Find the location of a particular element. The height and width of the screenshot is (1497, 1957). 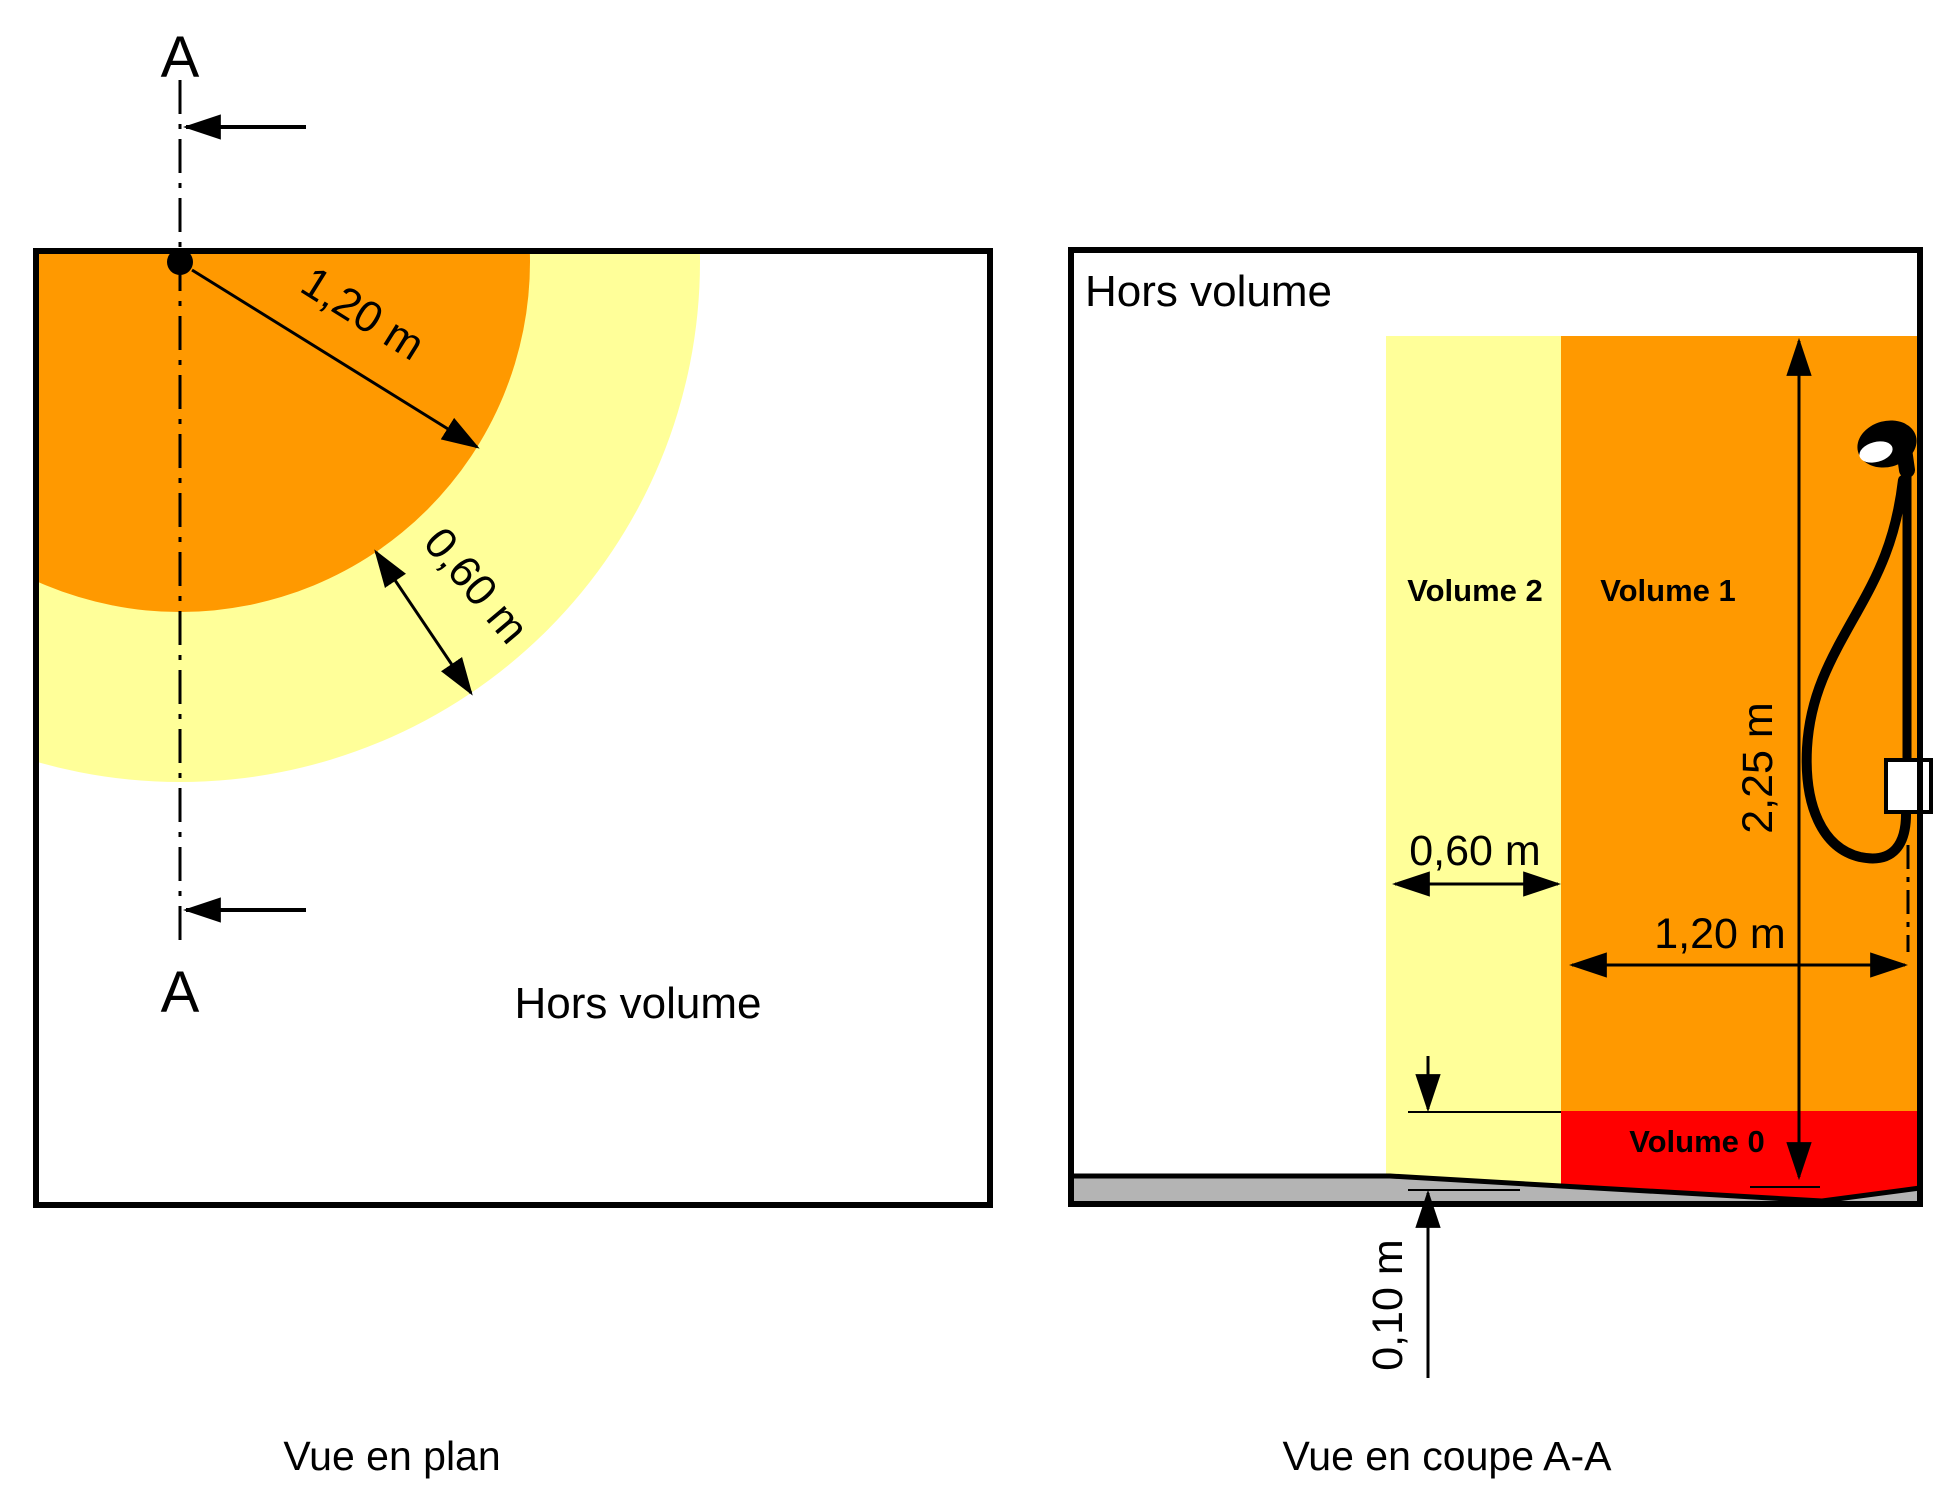

shower-head-neck is located at coordinates (1905, 456).